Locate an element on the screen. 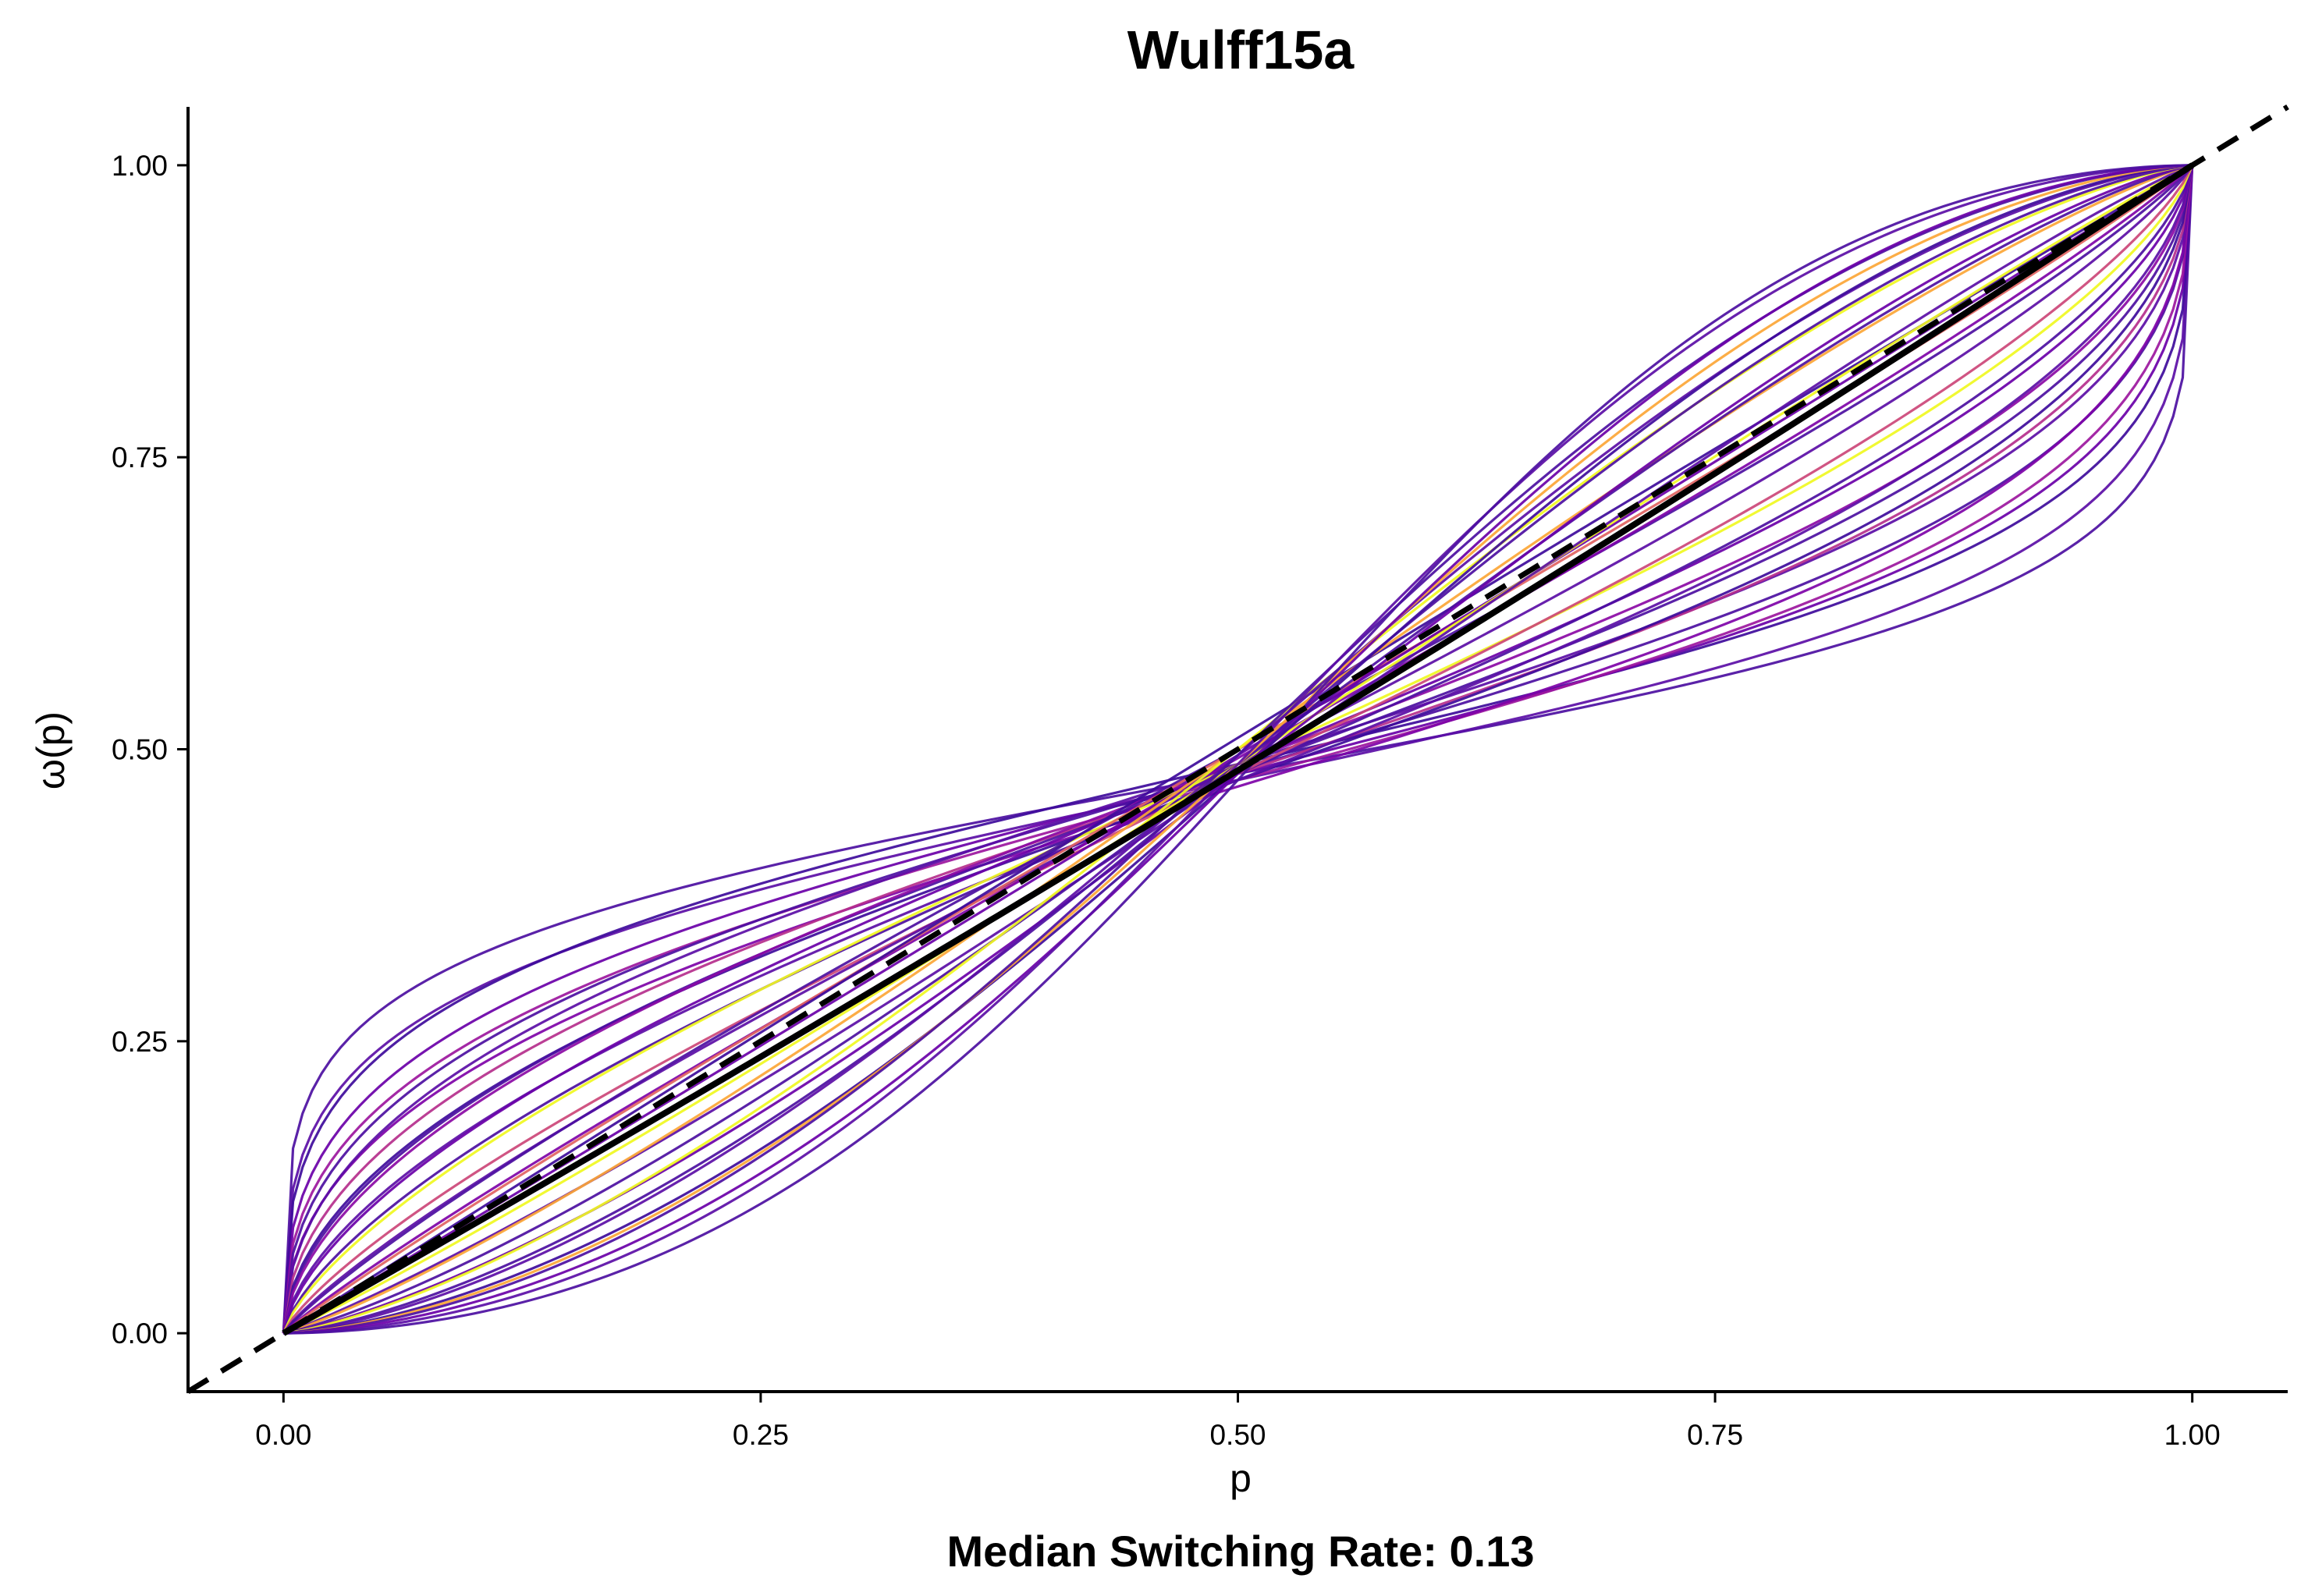  y-ticks: 0.00 0.25 0.50 0.75 1.00 is located at coordinates (150, 750).